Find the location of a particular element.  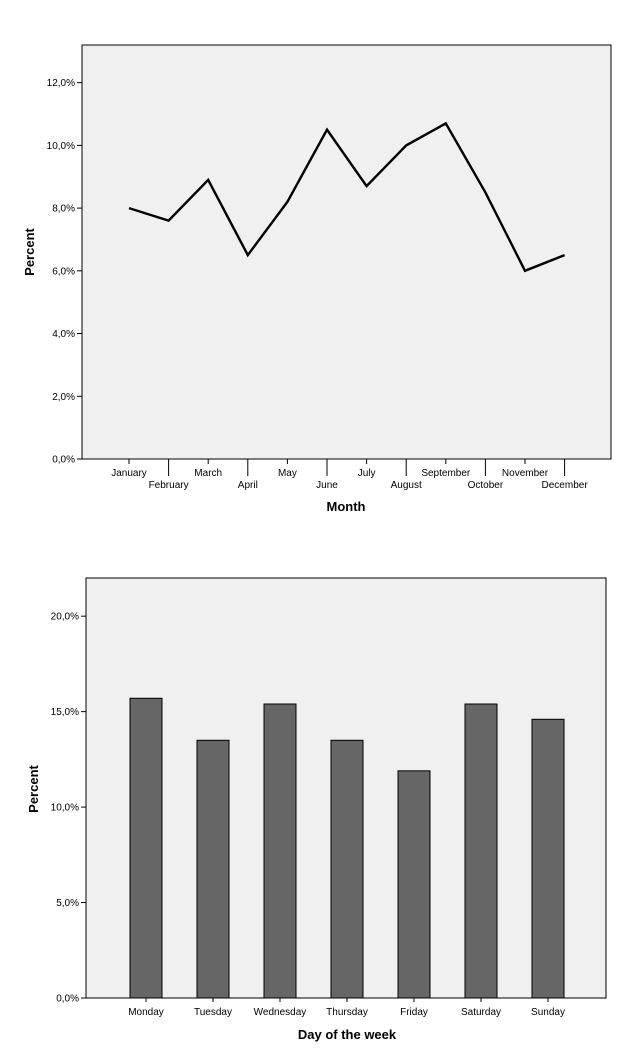

line-chart-x-tick-label: July is located at coordinates (367, 473).